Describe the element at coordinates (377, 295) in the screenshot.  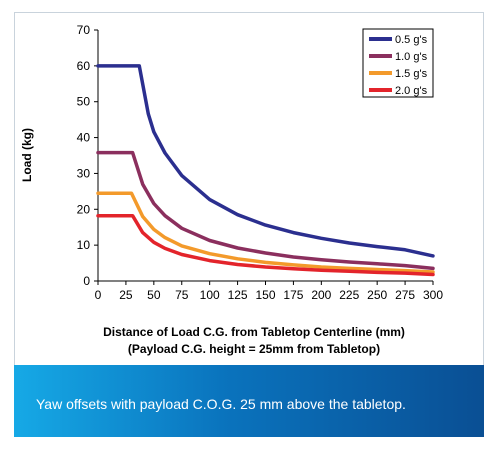
I see `x-tick-label: 250` at that location.